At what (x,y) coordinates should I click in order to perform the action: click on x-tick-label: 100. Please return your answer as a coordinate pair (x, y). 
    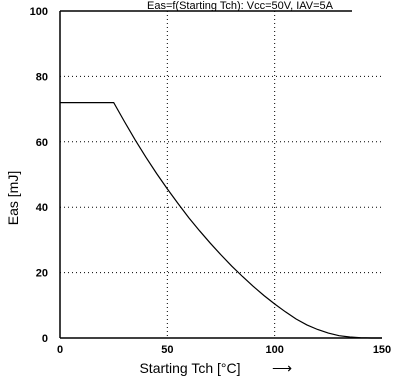
    Looking at the image, I should click on (274, 350).